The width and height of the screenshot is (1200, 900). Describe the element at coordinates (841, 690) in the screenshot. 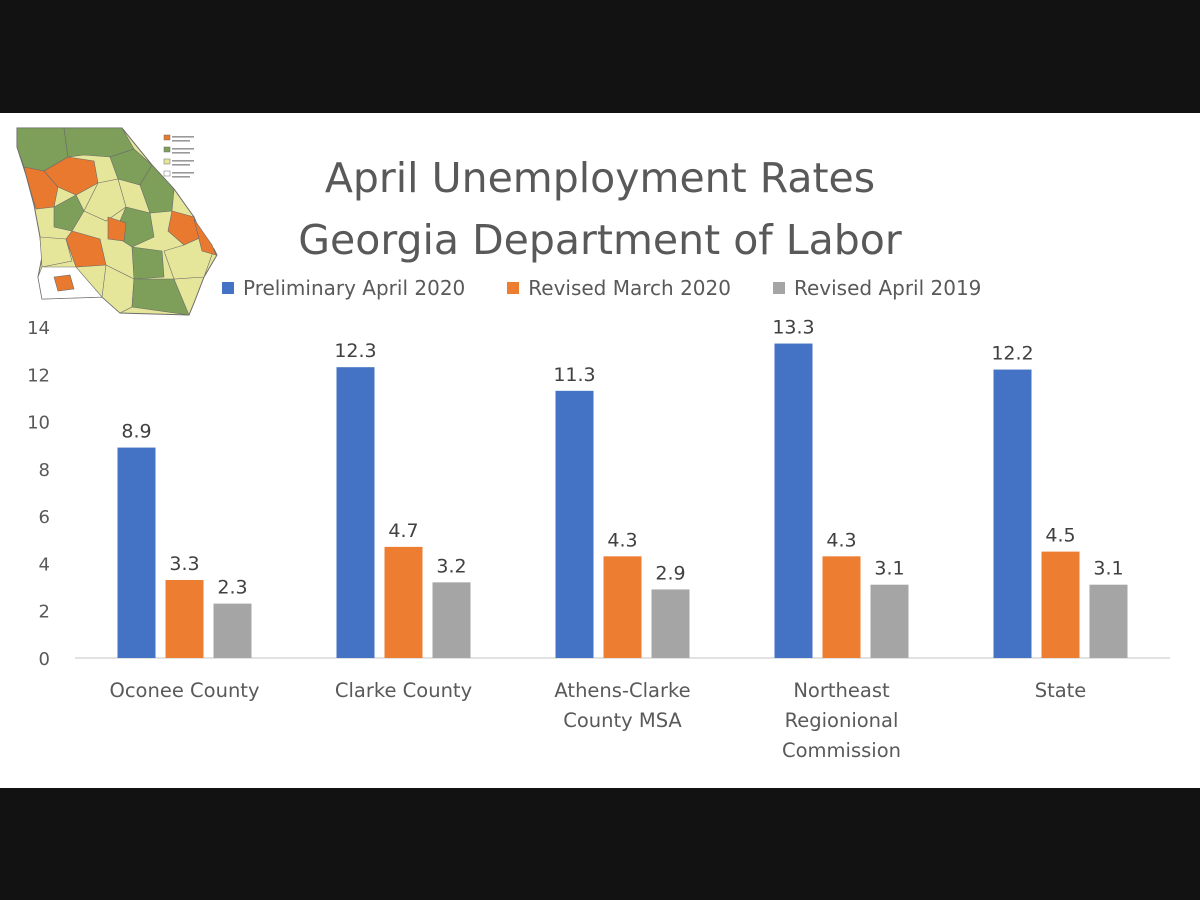

I see `x-category-label: Northeast` at that location.